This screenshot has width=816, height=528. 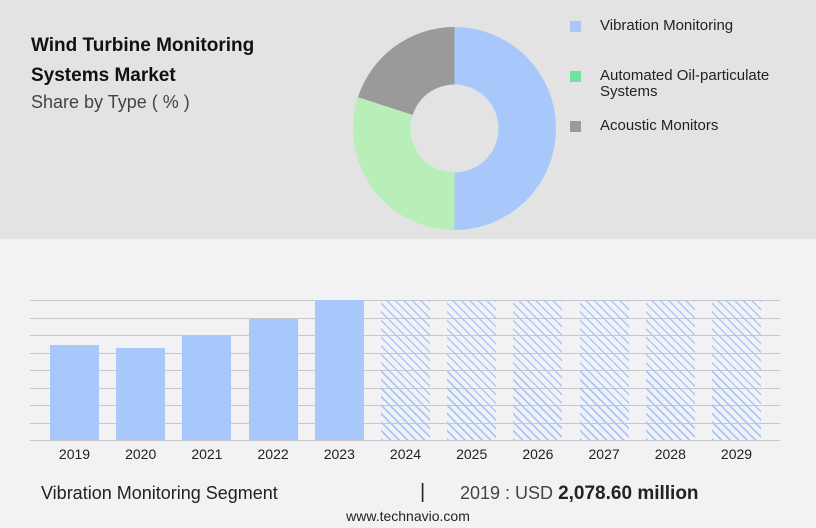 What do you see at coordinates (604, 454) in the screenshot?
I see `x-axis-label: 2027` at bounding box center [604, 454].